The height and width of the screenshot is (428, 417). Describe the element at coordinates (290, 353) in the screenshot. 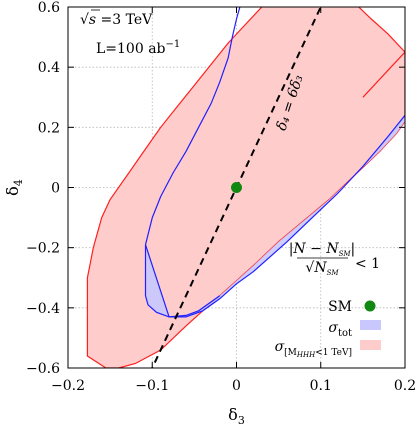

I see `legend-label-mhhh-sub1: [M` at that location.